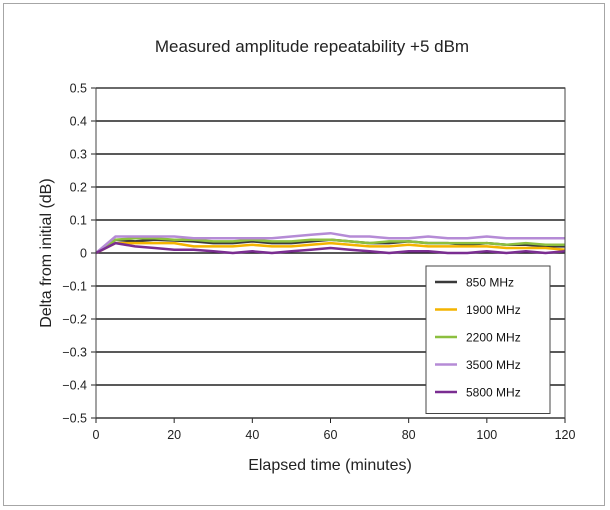 This screenshot has height=510, width=610. Describe the element at coordinates (74, 386) in the screenshot. I see `y-tick-label: −0.4` at that location.